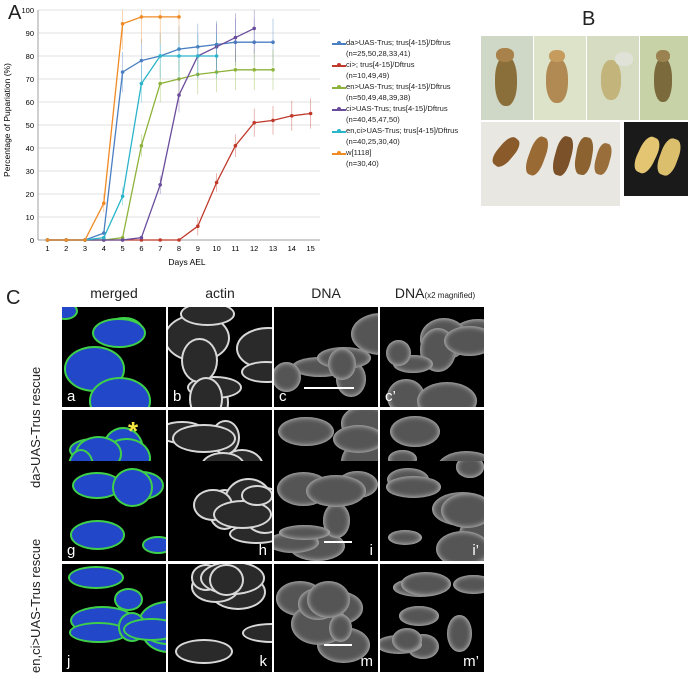 Image resolution: width=700 pixels, height=679 pixels. Describe the element at coordinates (30, 148) in the screenshot. I see `y-tick-label: 40` at that location.